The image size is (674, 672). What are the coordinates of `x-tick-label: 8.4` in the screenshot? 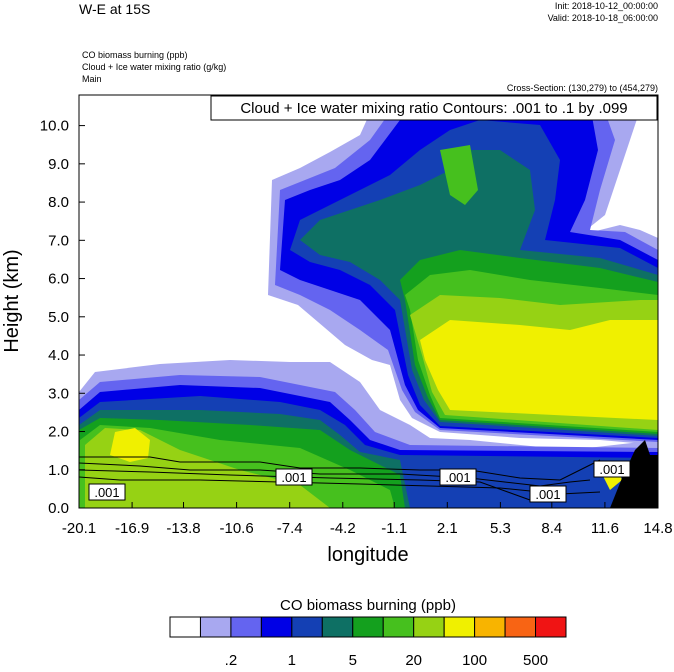 It's located at (551, 528).